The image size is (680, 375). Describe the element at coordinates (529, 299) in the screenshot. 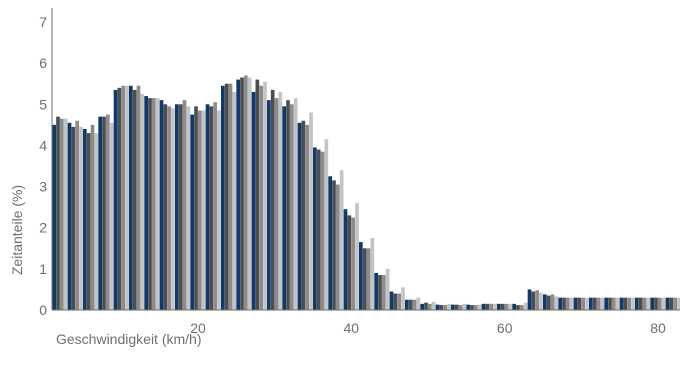

I see `bar-64-s1` at that location.